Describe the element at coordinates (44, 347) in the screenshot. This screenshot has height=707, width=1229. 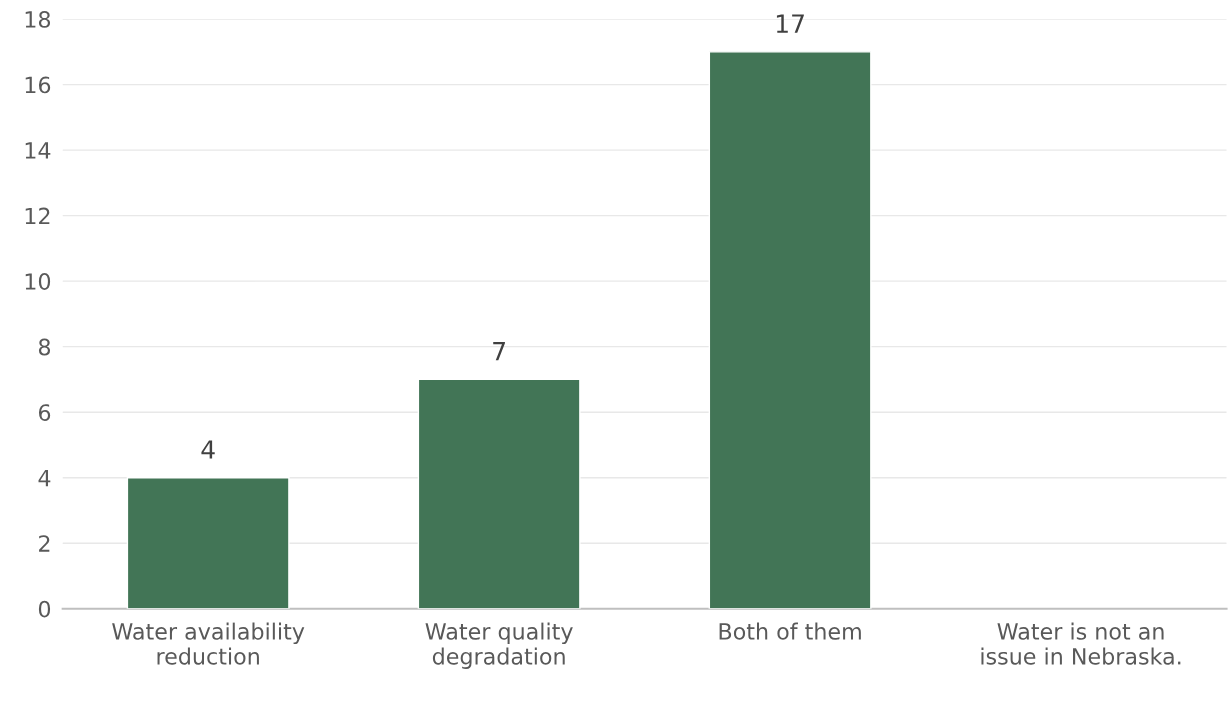
I see `y-tick-label: 8` at that location.